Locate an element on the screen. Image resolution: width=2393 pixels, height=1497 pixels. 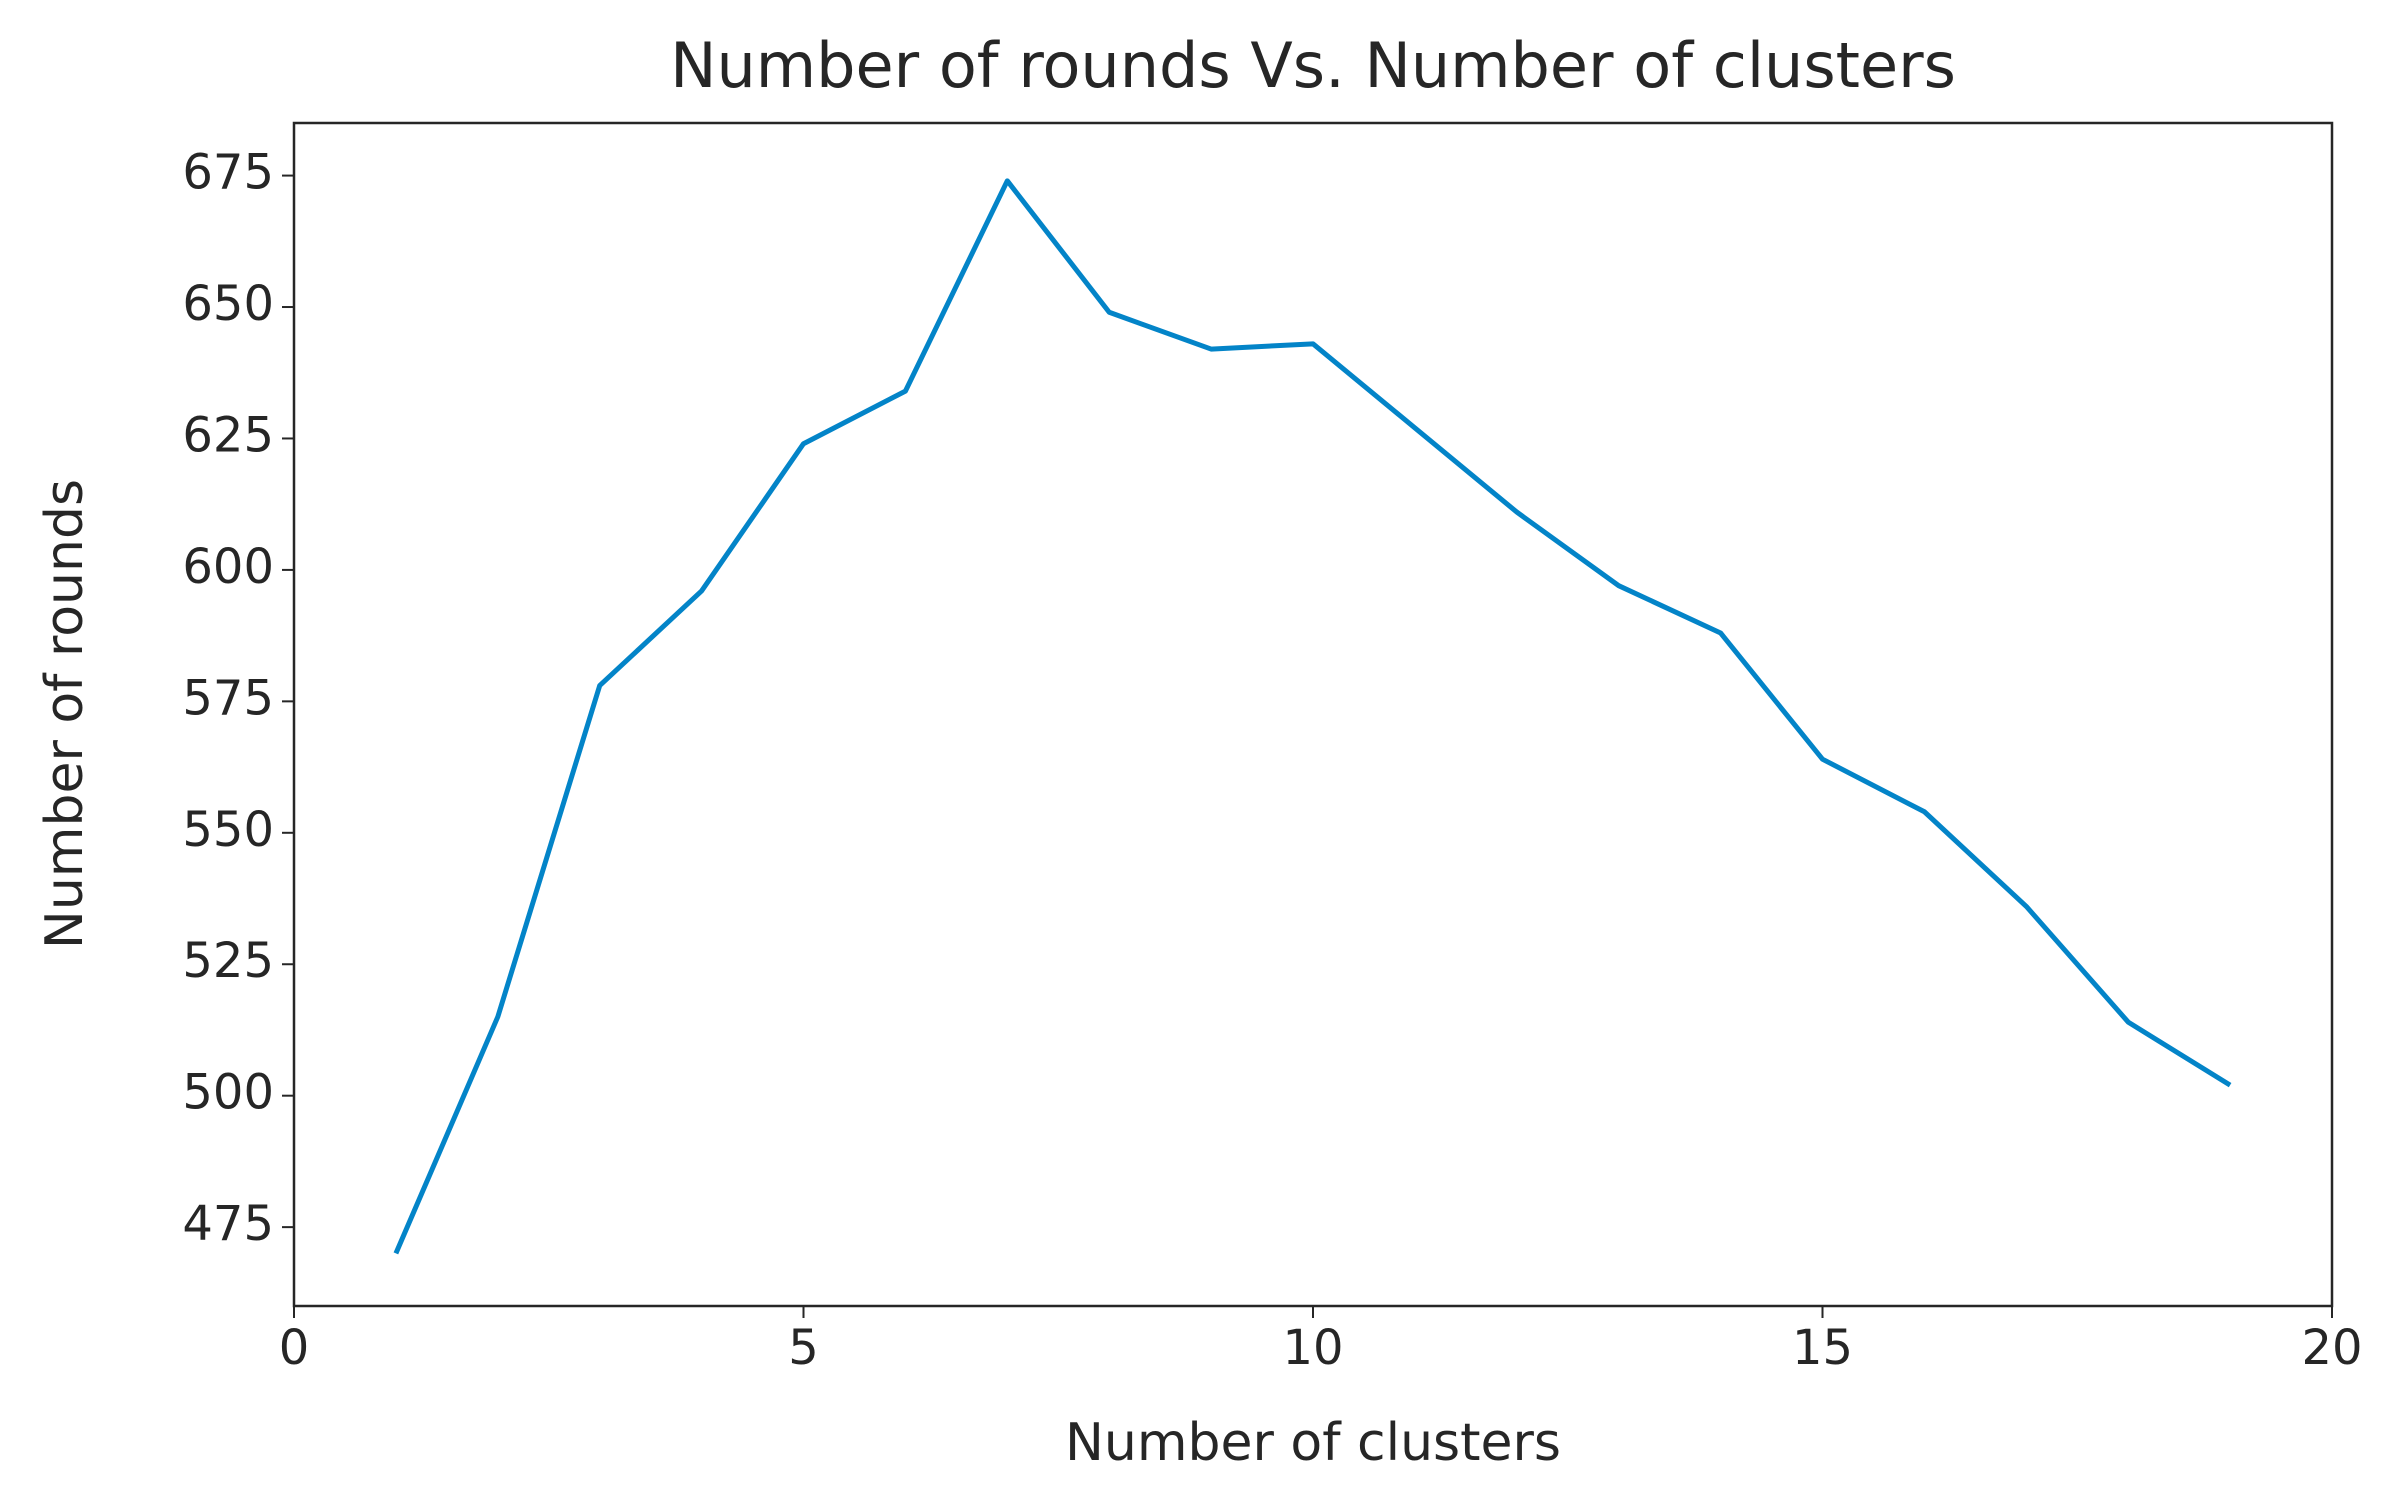
y-tick-label: 650 is located at coordinates (228, 304).